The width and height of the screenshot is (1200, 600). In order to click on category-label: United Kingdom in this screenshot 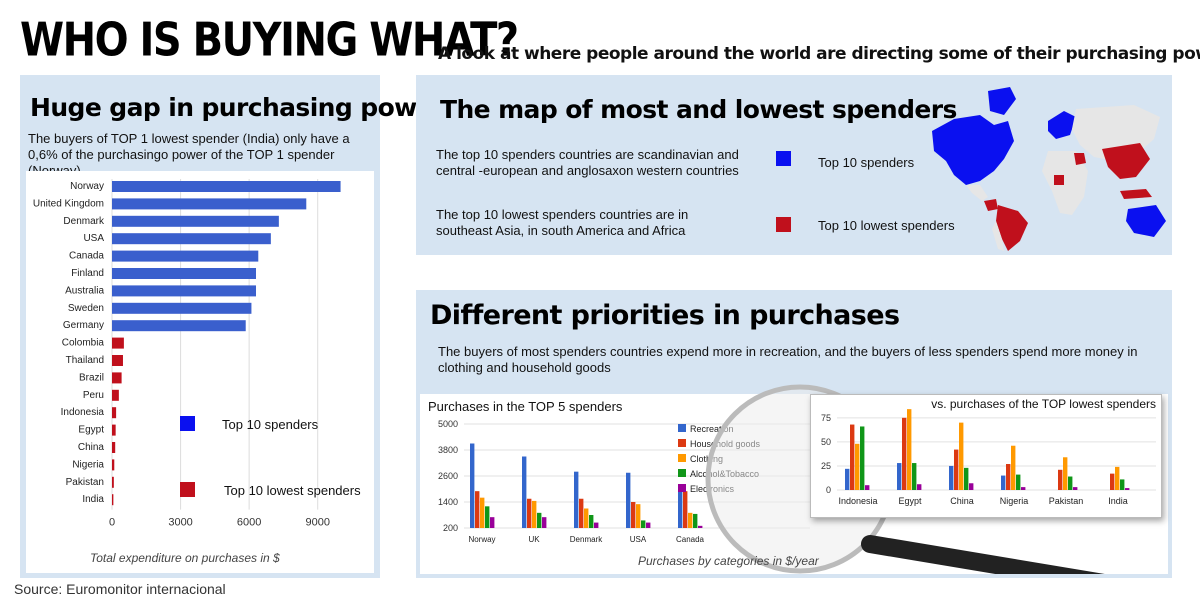, I will do `click(68, 203)`.